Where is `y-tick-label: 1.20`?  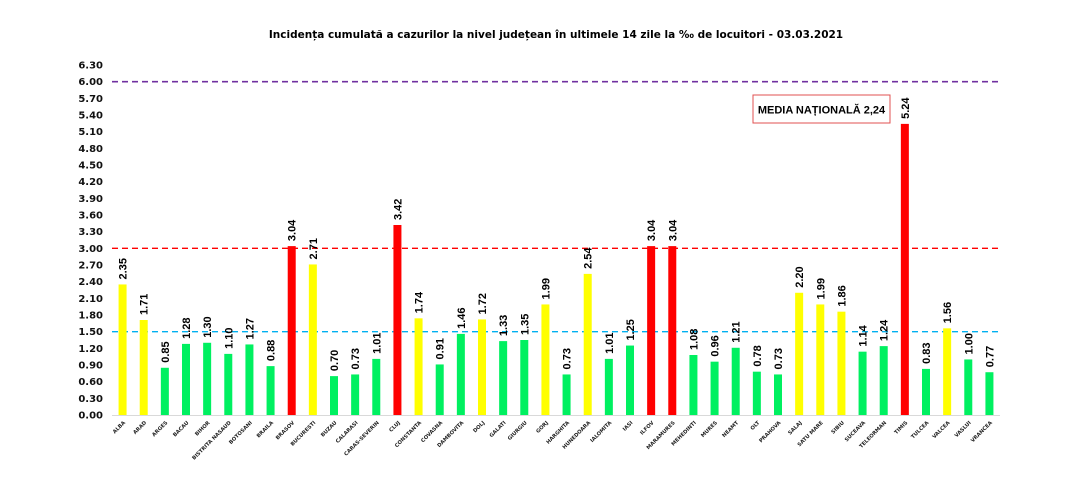 y-tick-label: 1.20 is located at coordinates (90, 349).